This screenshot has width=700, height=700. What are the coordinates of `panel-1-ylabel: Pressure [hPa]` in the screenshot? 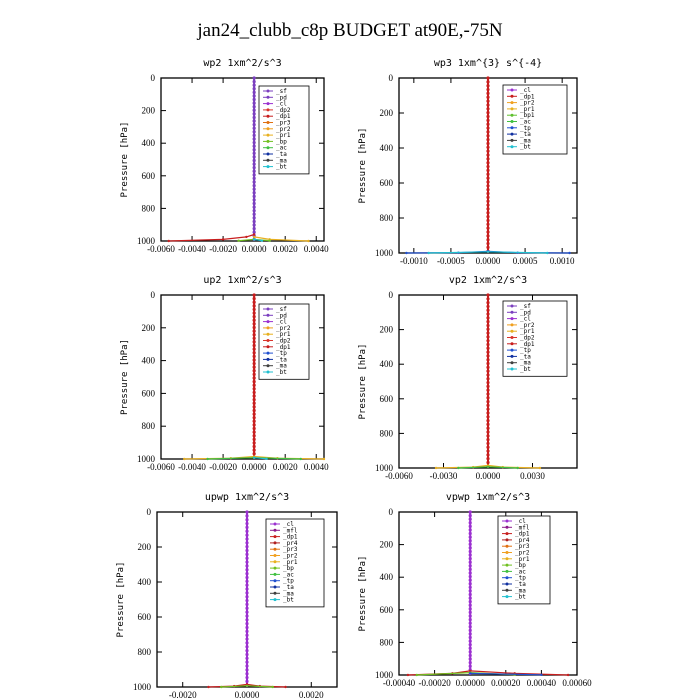 It's located at (125, 160).